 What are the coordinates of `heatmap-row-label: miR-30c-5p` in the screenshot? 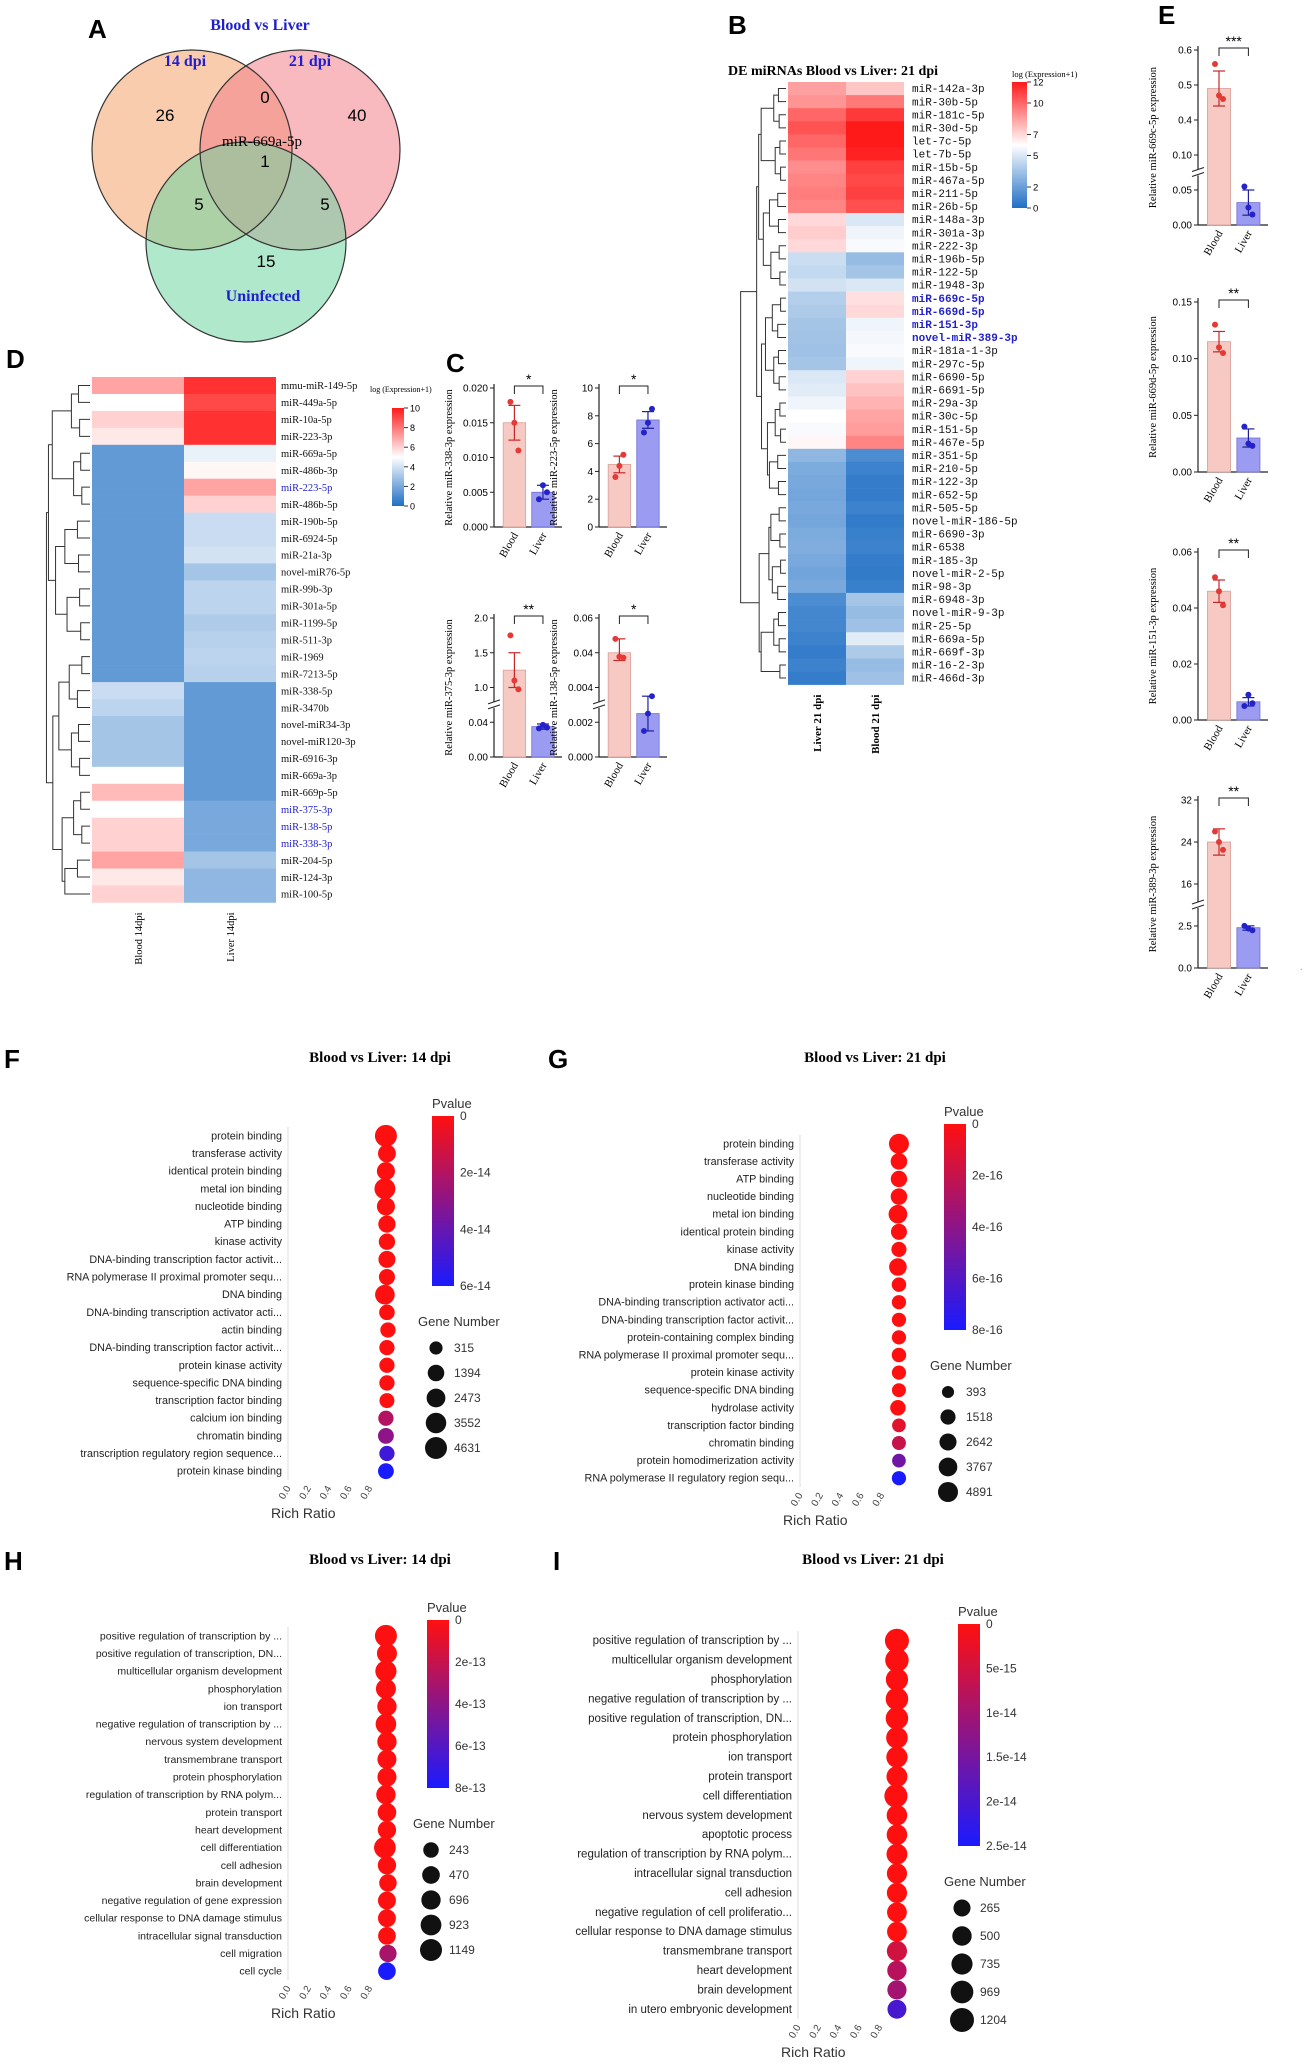 It's located at (945, 418).